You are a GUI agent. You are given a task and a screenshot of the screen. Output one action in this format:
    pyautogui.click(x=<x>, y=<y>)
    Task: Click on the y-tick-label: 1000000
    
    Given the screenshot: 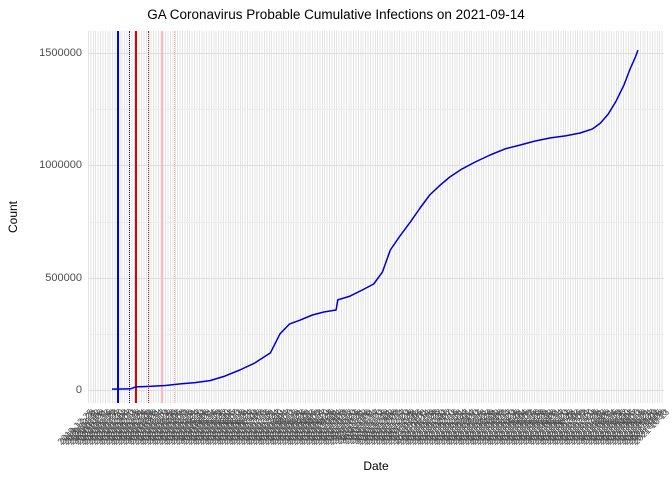 What is the action you would take?
    pyautogui.click(x=60, y=165)
    